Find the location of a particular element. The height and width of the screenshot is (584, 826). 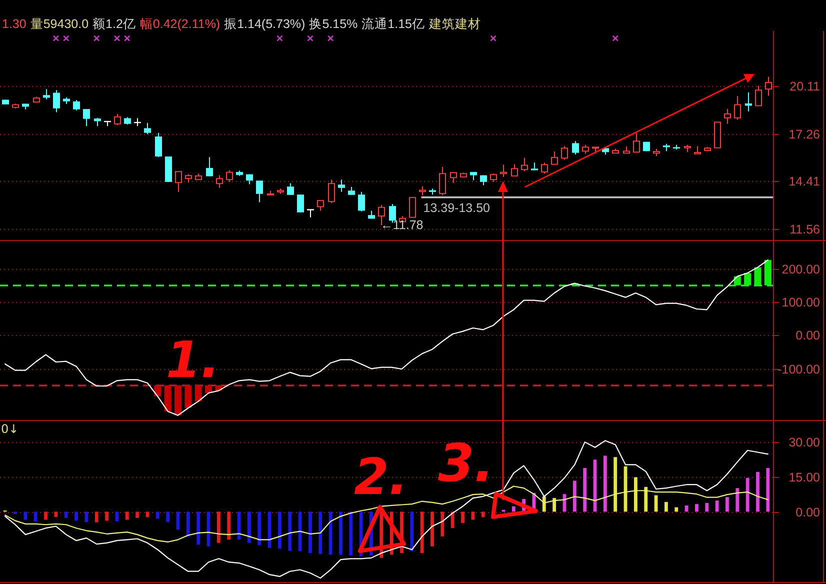

annotation: 流通1.15亿 is located at coordinates (393, 23).